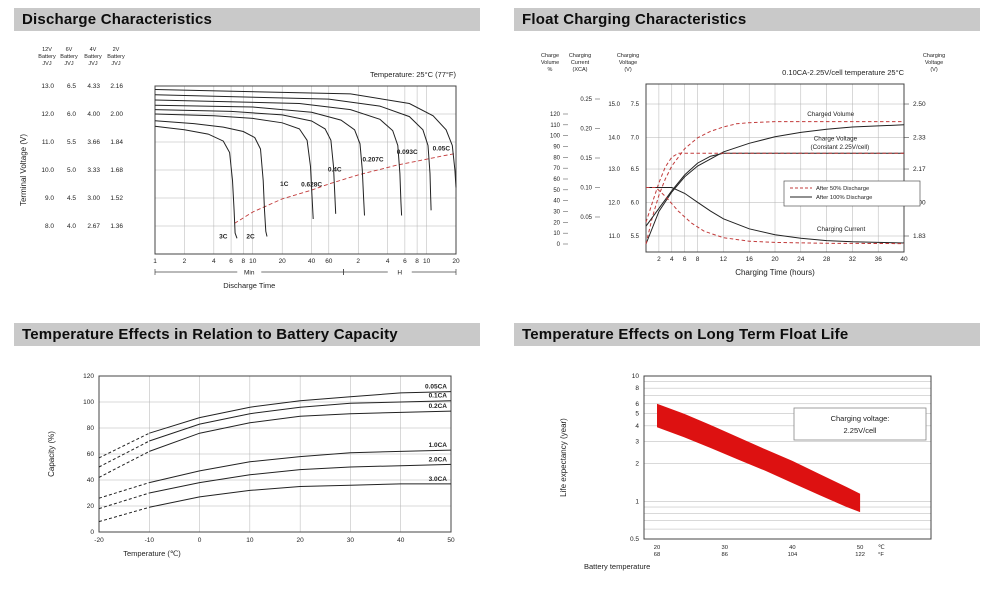 Image resolution: width=1000 pixels, height=595 pixels. Describe the element at coordinates (843, 72) in the screenshot. I see `charging-note: 0.10CA-2.25V/cell temperature 25°C` at that location.